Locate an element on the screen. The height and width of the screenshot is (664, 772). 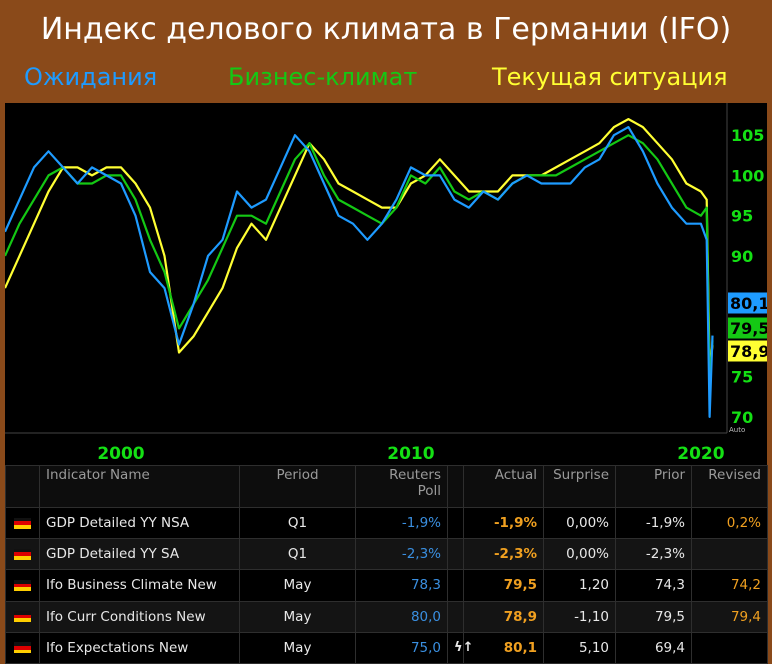
indicator-name: GDP Detailed YY NSA is located at coordinates (139, 523).